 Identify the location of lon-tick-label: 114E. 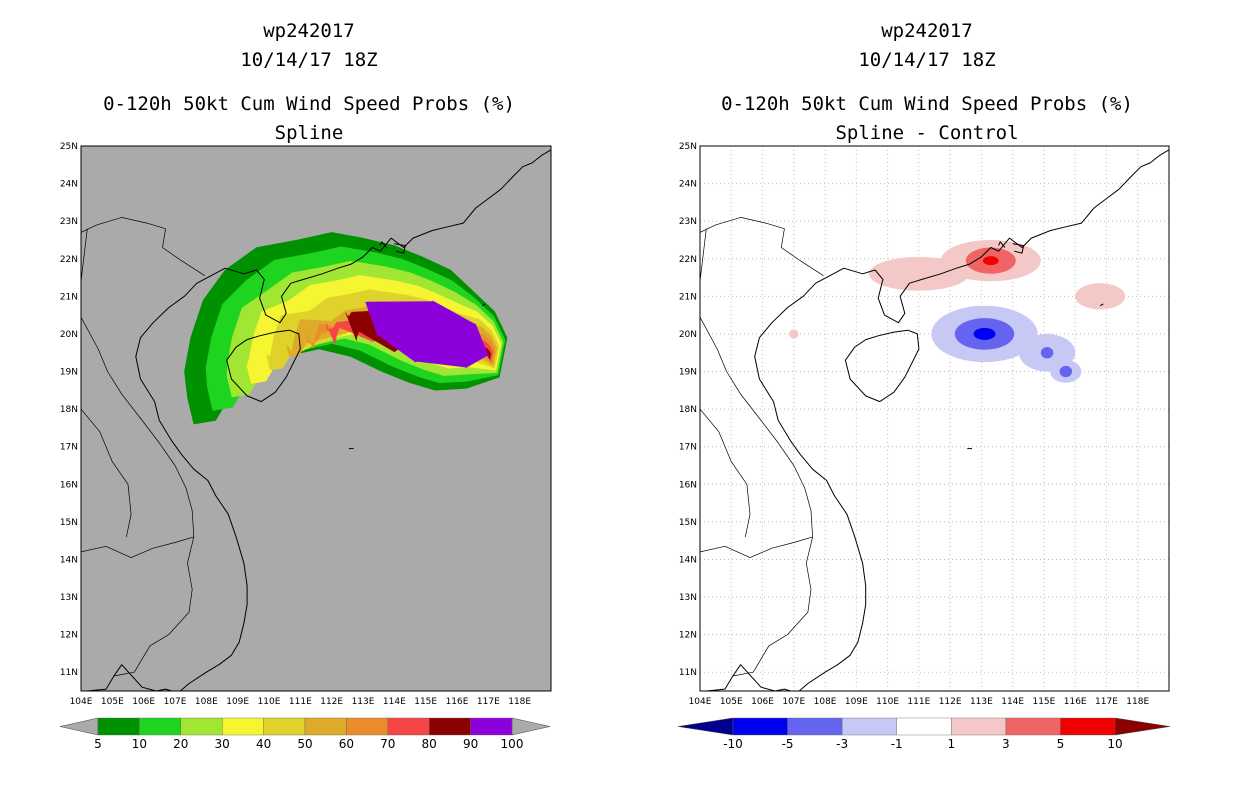
(394, 702).